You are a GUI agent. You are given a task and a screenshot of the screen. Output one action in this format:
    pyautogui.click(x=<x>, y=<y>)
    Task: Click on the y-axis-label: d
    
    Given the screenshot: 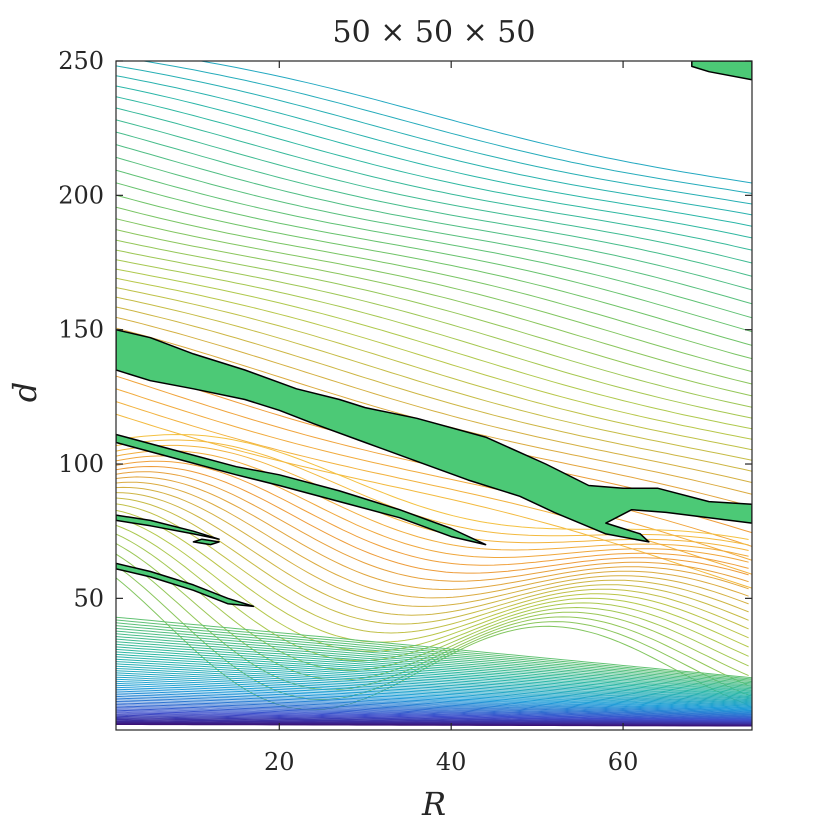 What is the action you would take?
    pyautogui.click(x=25, y=392)
    